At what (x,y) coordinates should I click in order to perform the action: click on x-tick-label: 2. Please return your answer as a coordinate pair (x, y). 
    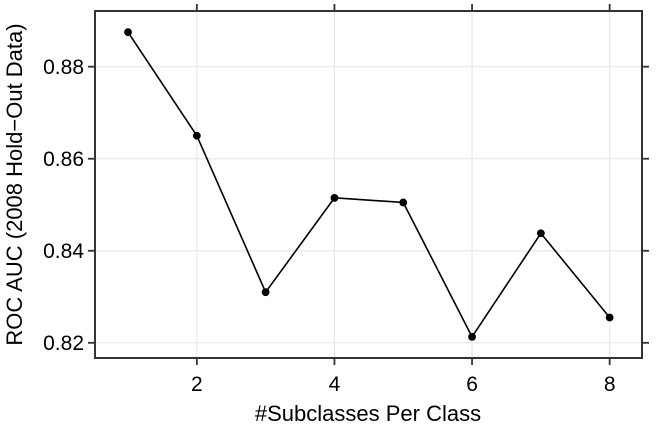
    Looking at the image, I should click on (197, 384).